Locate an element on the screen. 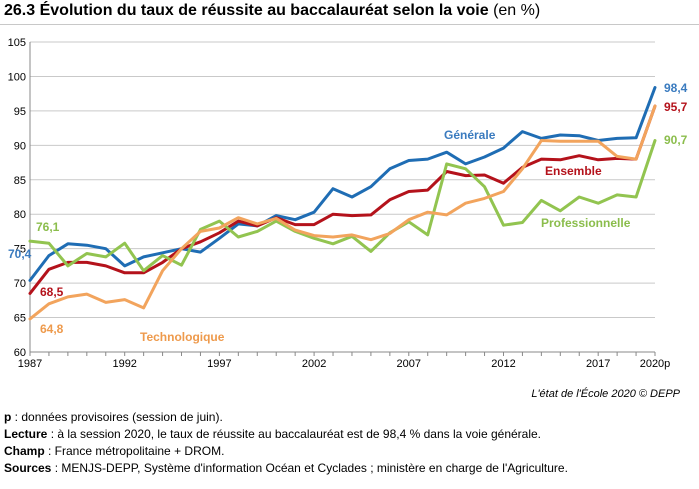 This screenshot has height=489, width=699. note-label: Lecture is located at coordinates (26, 434).